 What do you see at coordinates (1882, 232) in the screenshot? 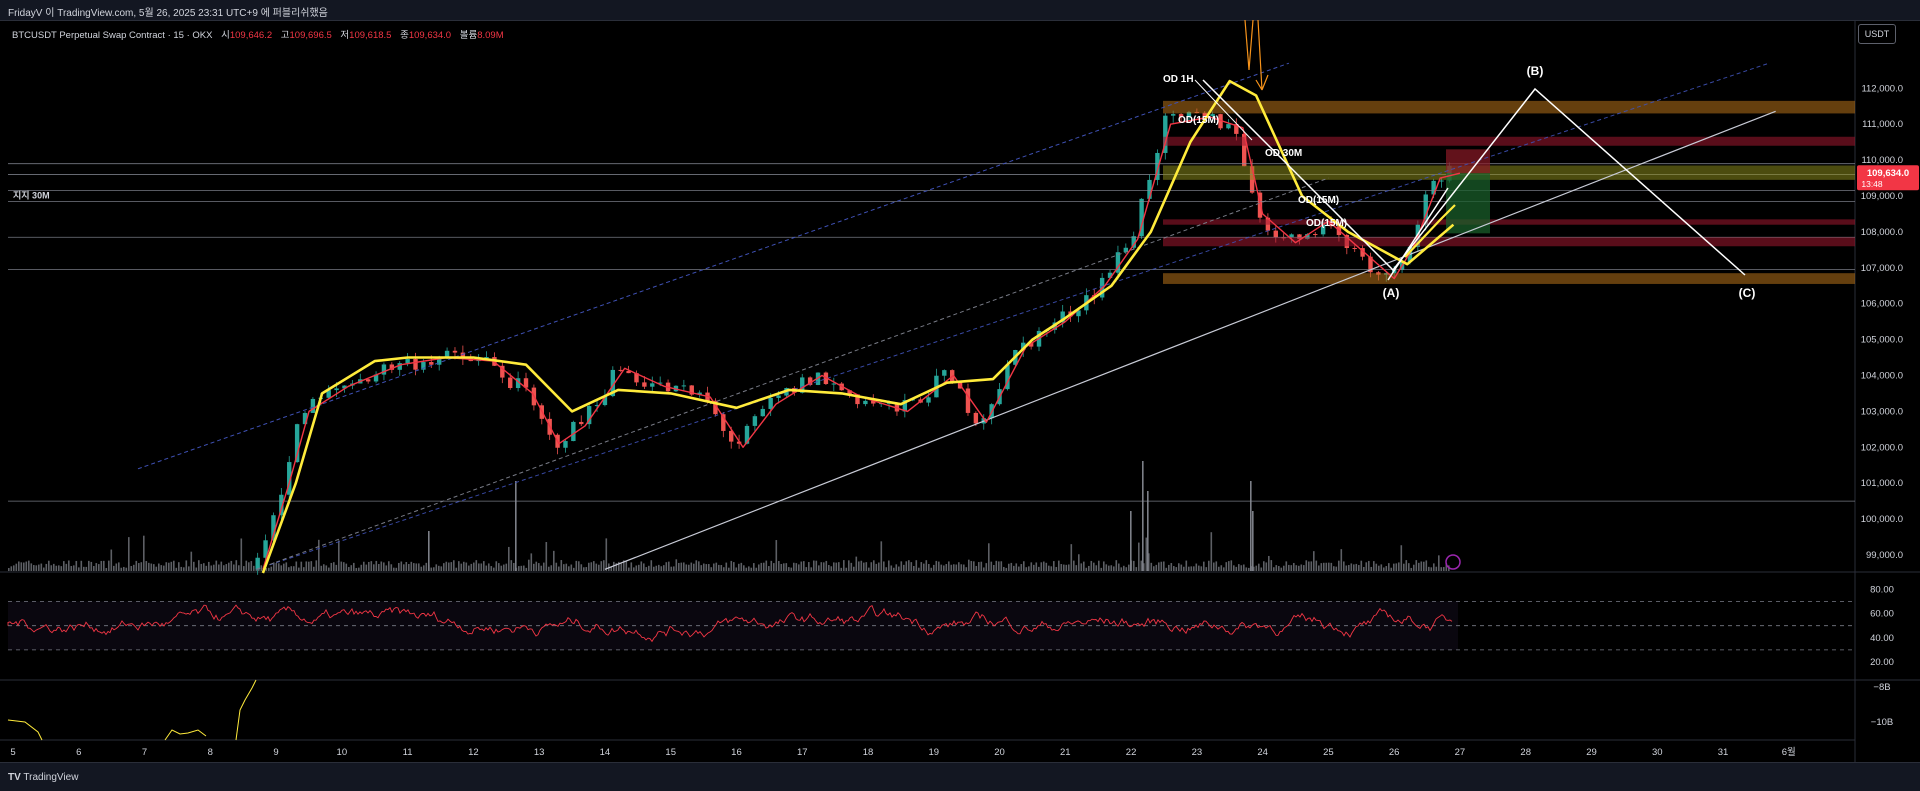
I see `price-tick-label: 108,000.0` at bounding box center [1882, 232].